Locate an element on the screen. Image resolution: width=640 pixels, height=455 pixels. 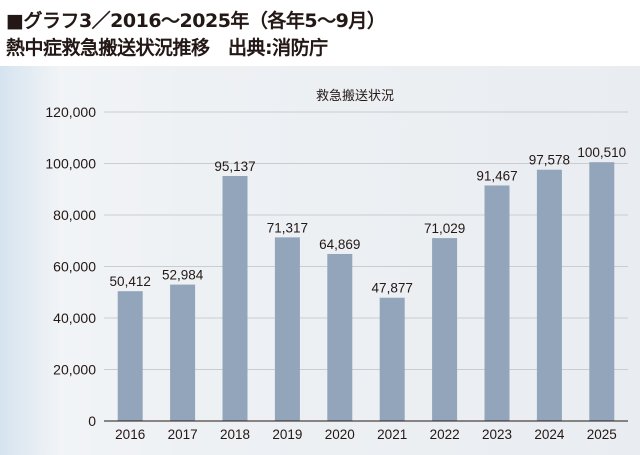
bar-2025 is located at coordinates (602, 291).